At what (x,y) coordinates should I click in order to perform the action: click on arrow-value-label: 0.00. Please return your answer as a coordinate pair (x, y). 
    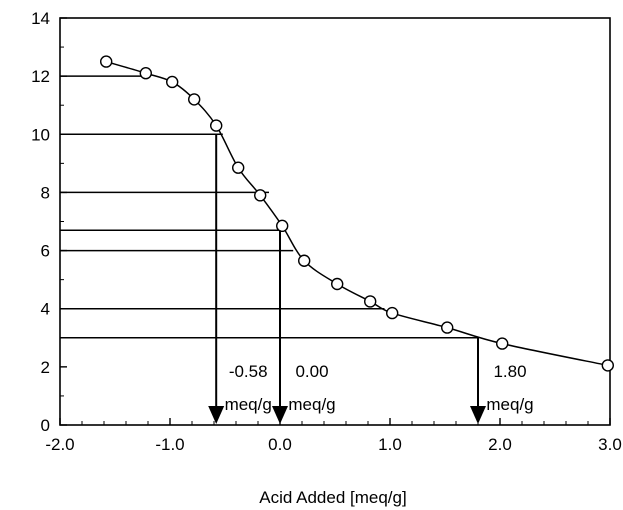
    Looking at the image, I should click on (311, 371).